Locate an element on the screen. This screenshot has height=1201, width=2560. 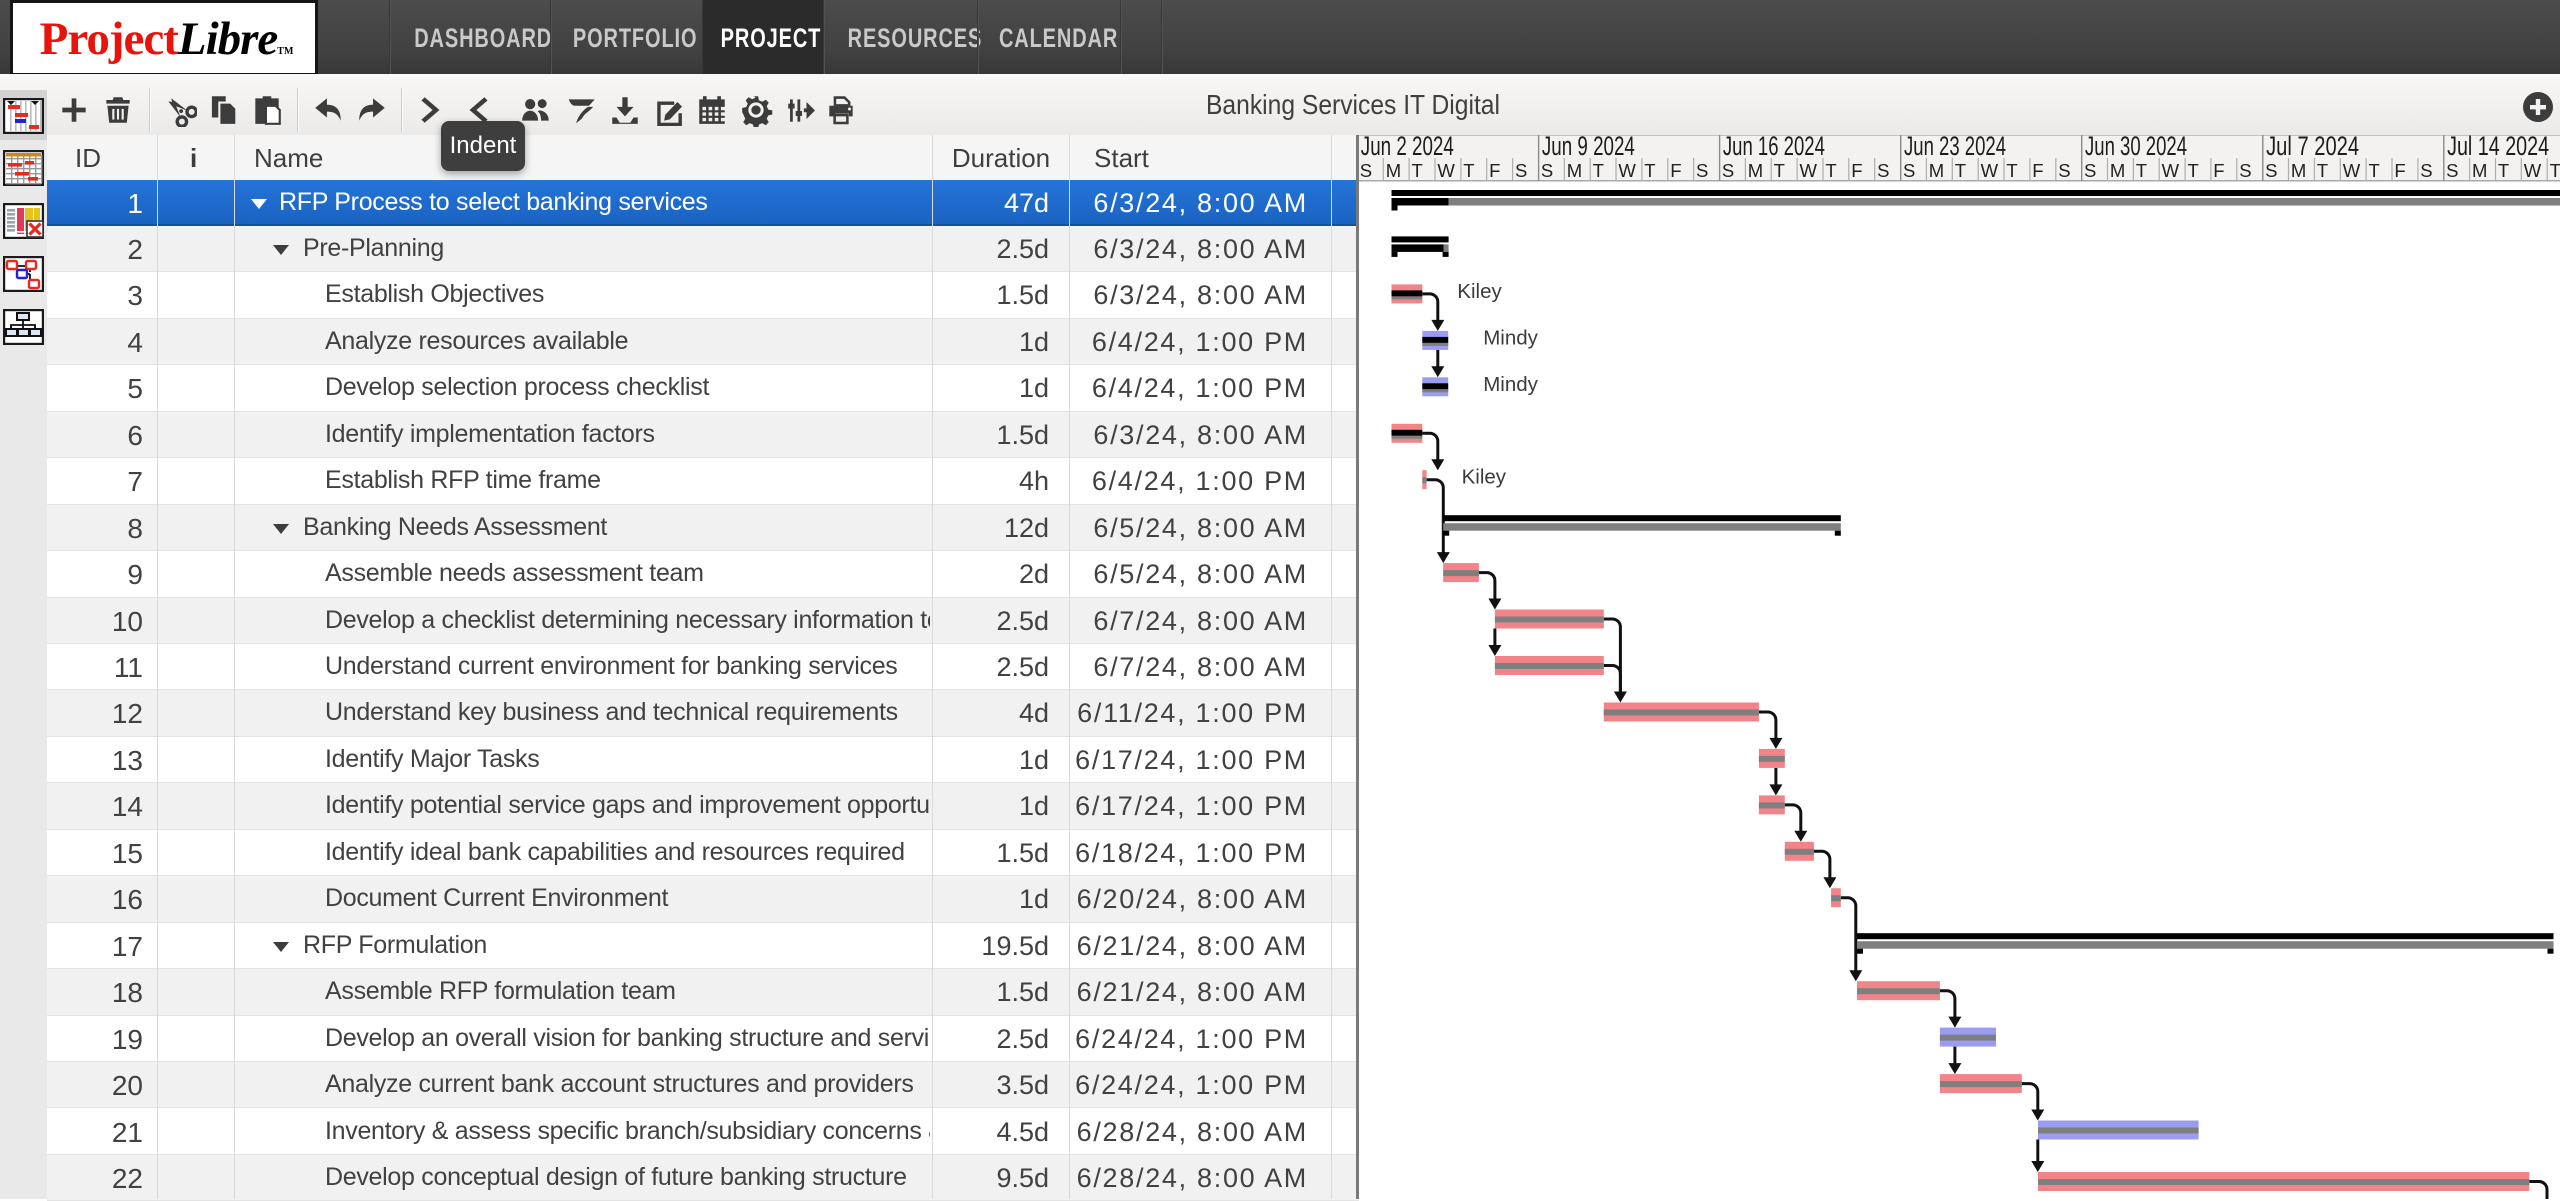
svg-text: Jun 23 2024 is located at coordinates (1955, 148).